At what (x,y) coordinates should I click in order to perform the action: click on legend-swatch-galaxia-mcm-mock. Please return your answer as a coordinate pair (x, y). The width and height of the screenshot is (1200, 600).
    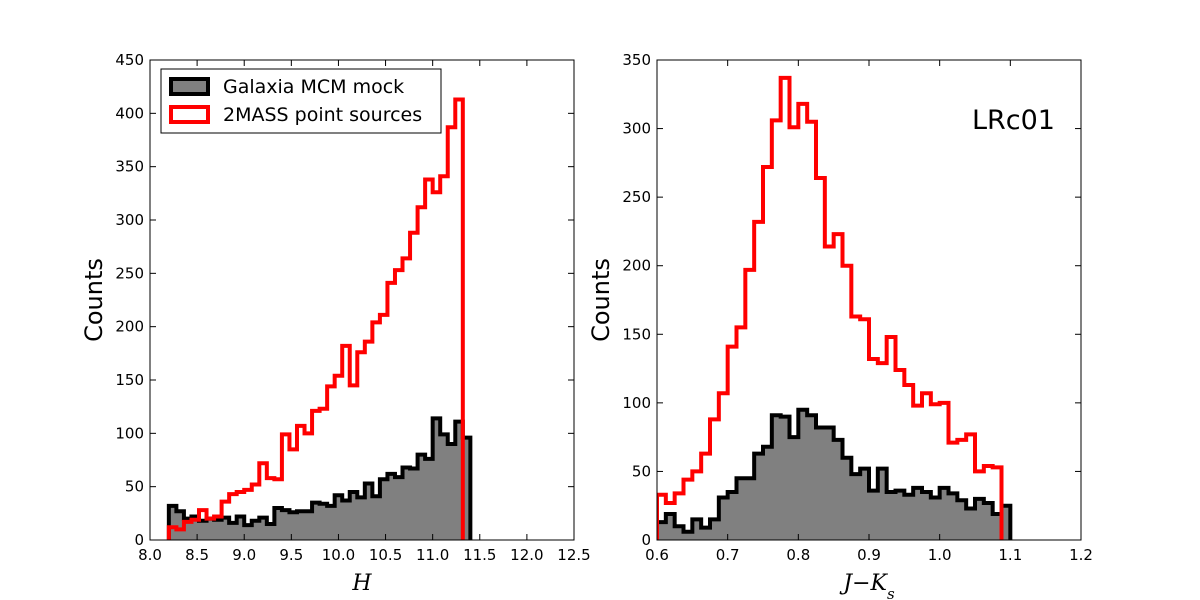
    Looking at the image, I should click on (189, 86).